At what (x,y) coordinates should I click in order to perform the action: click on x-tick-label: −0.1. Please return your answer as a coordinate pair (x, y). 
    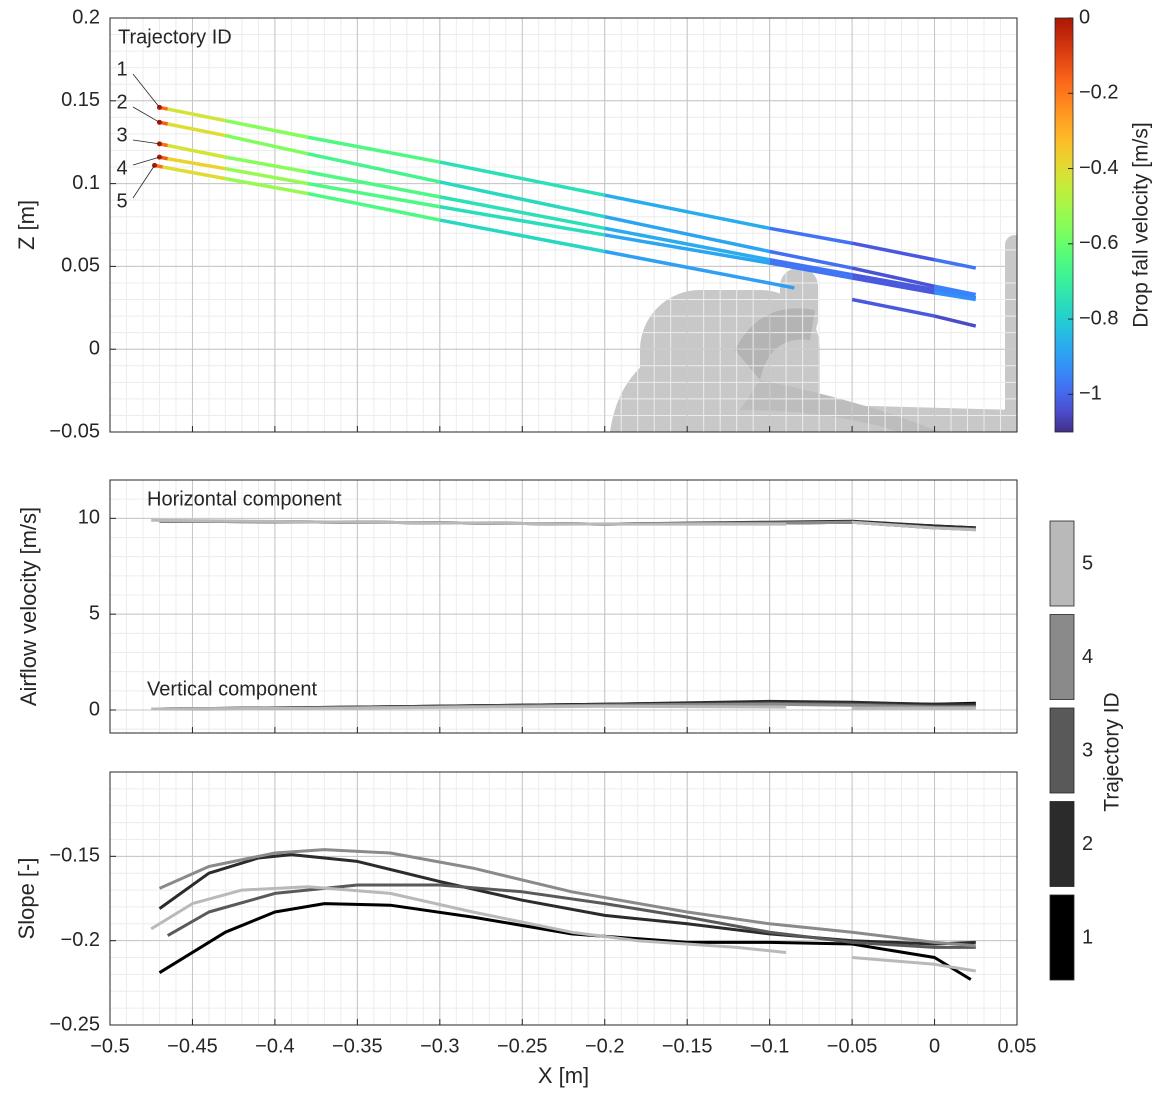
    Looking at the image, I should click on (769, 1046).